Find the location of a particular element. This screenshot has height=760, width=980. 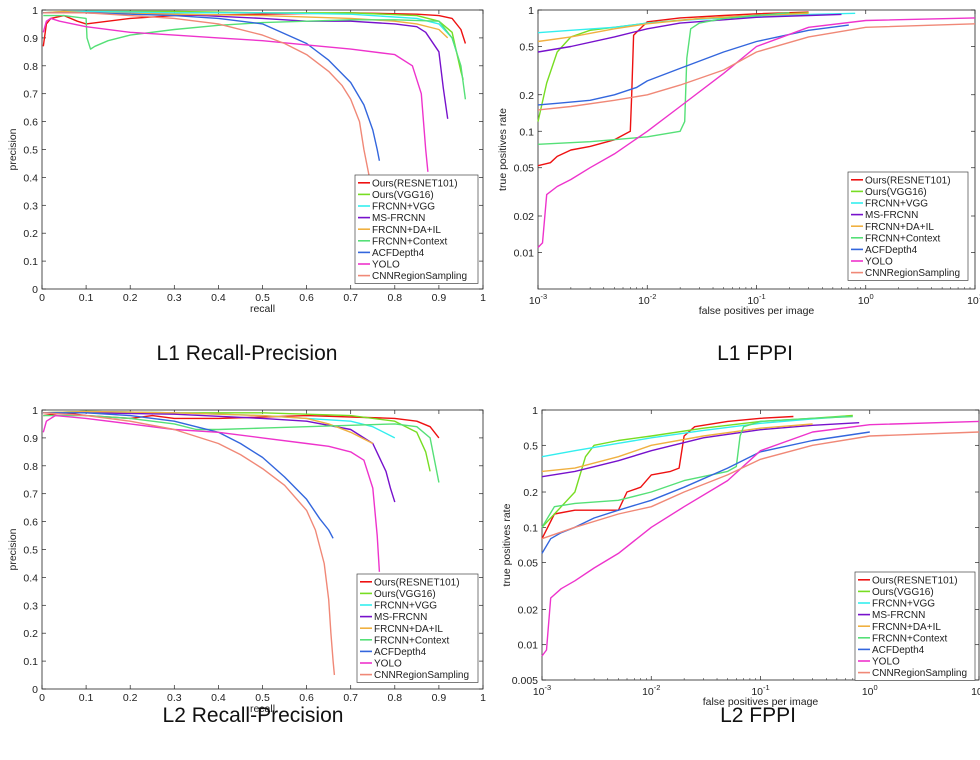

x-tick-label: 10⁻³ is located at coordinates (542, 690).